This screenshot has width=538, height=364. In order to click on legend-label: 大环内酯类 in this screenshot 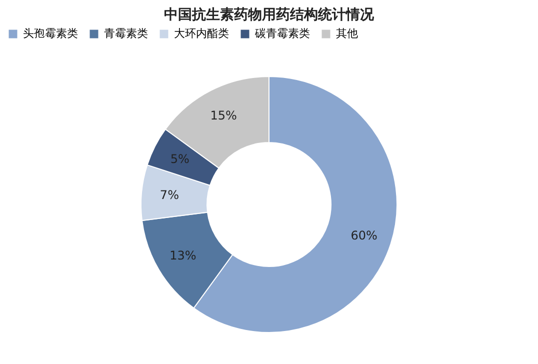, I will do `click(201, 33)`.